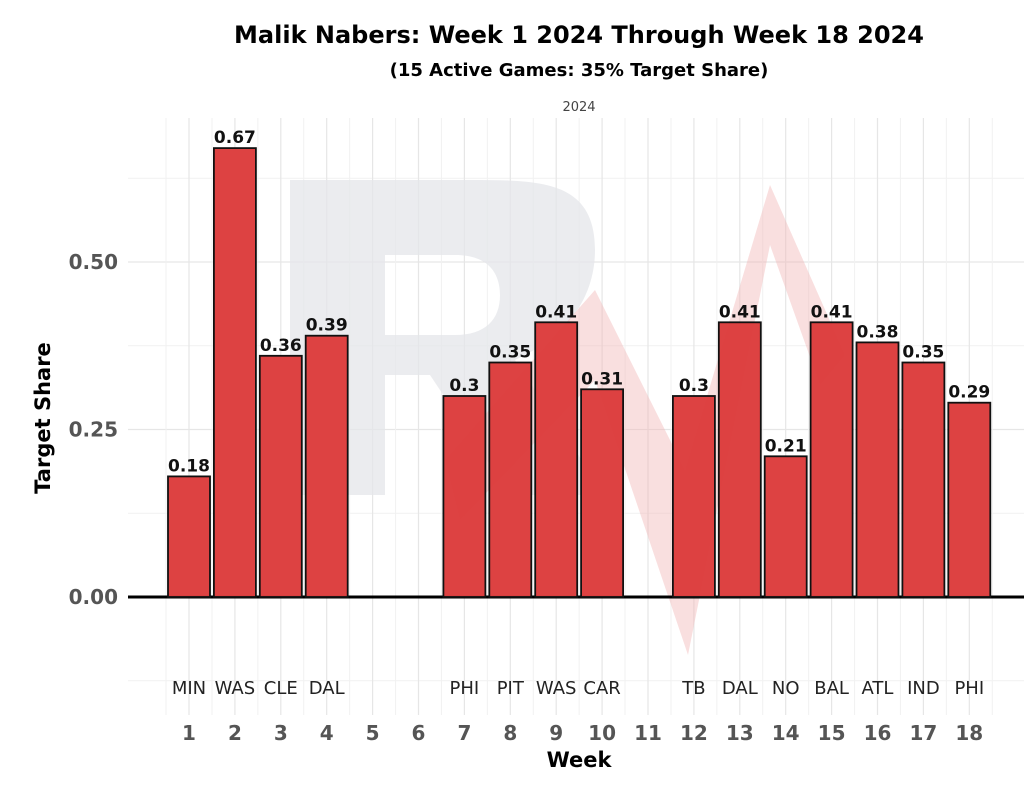  I want to click on bar-value-label: 0.29, so click(969, 393).